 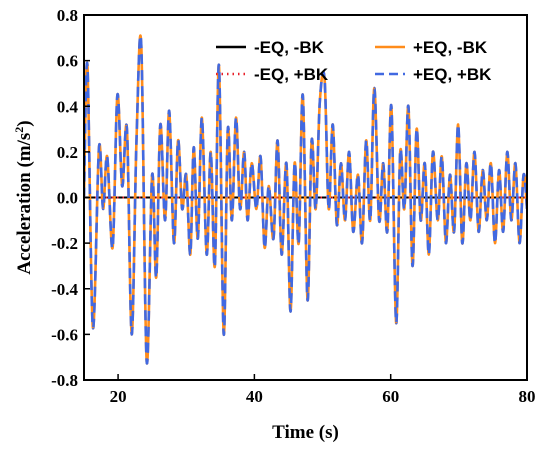 What do you see at coordinates (64, 243) in the screenshot?
I see `y-tick-label: -0.2` at bounding box center [64, 243].